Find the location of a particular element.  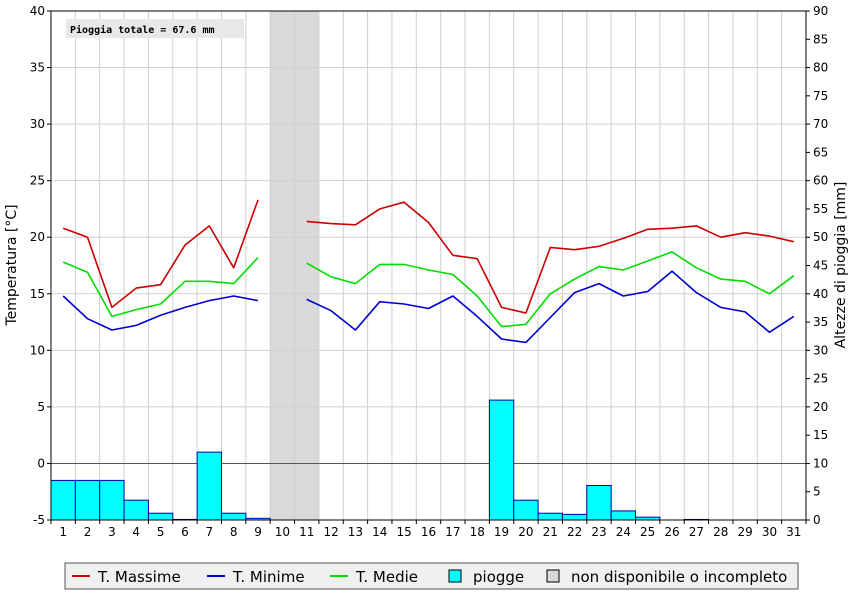

x-tick-label: 18 is located at coordinates (477, 532).